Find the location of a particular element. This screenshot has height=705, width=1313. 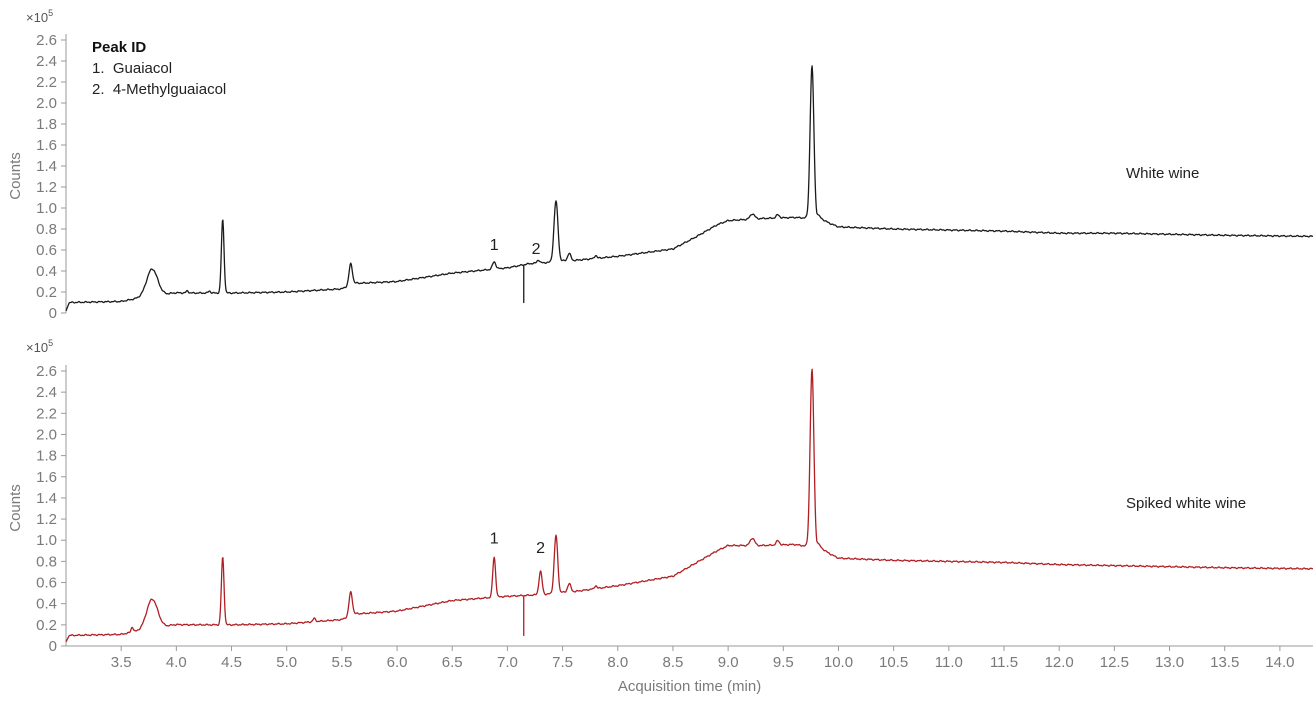

x-tick-label: 9.0 is located at coordinates (728, 662).